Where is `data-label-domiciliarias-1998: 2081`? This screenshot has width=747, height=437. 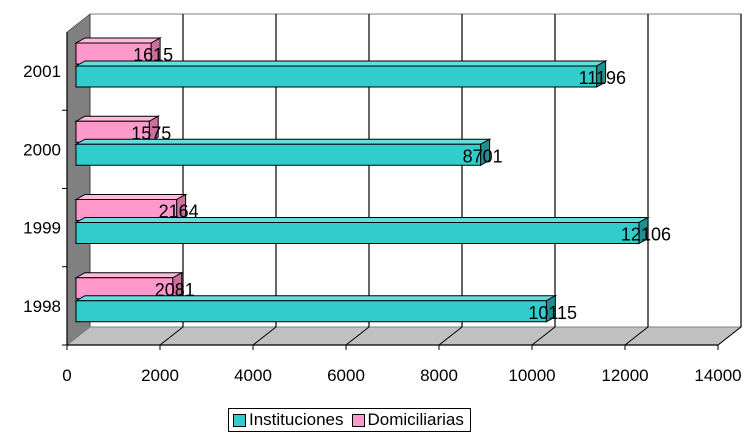
data-label-domiciliarias-1998: 2081 is located at coordinates (175, 290).